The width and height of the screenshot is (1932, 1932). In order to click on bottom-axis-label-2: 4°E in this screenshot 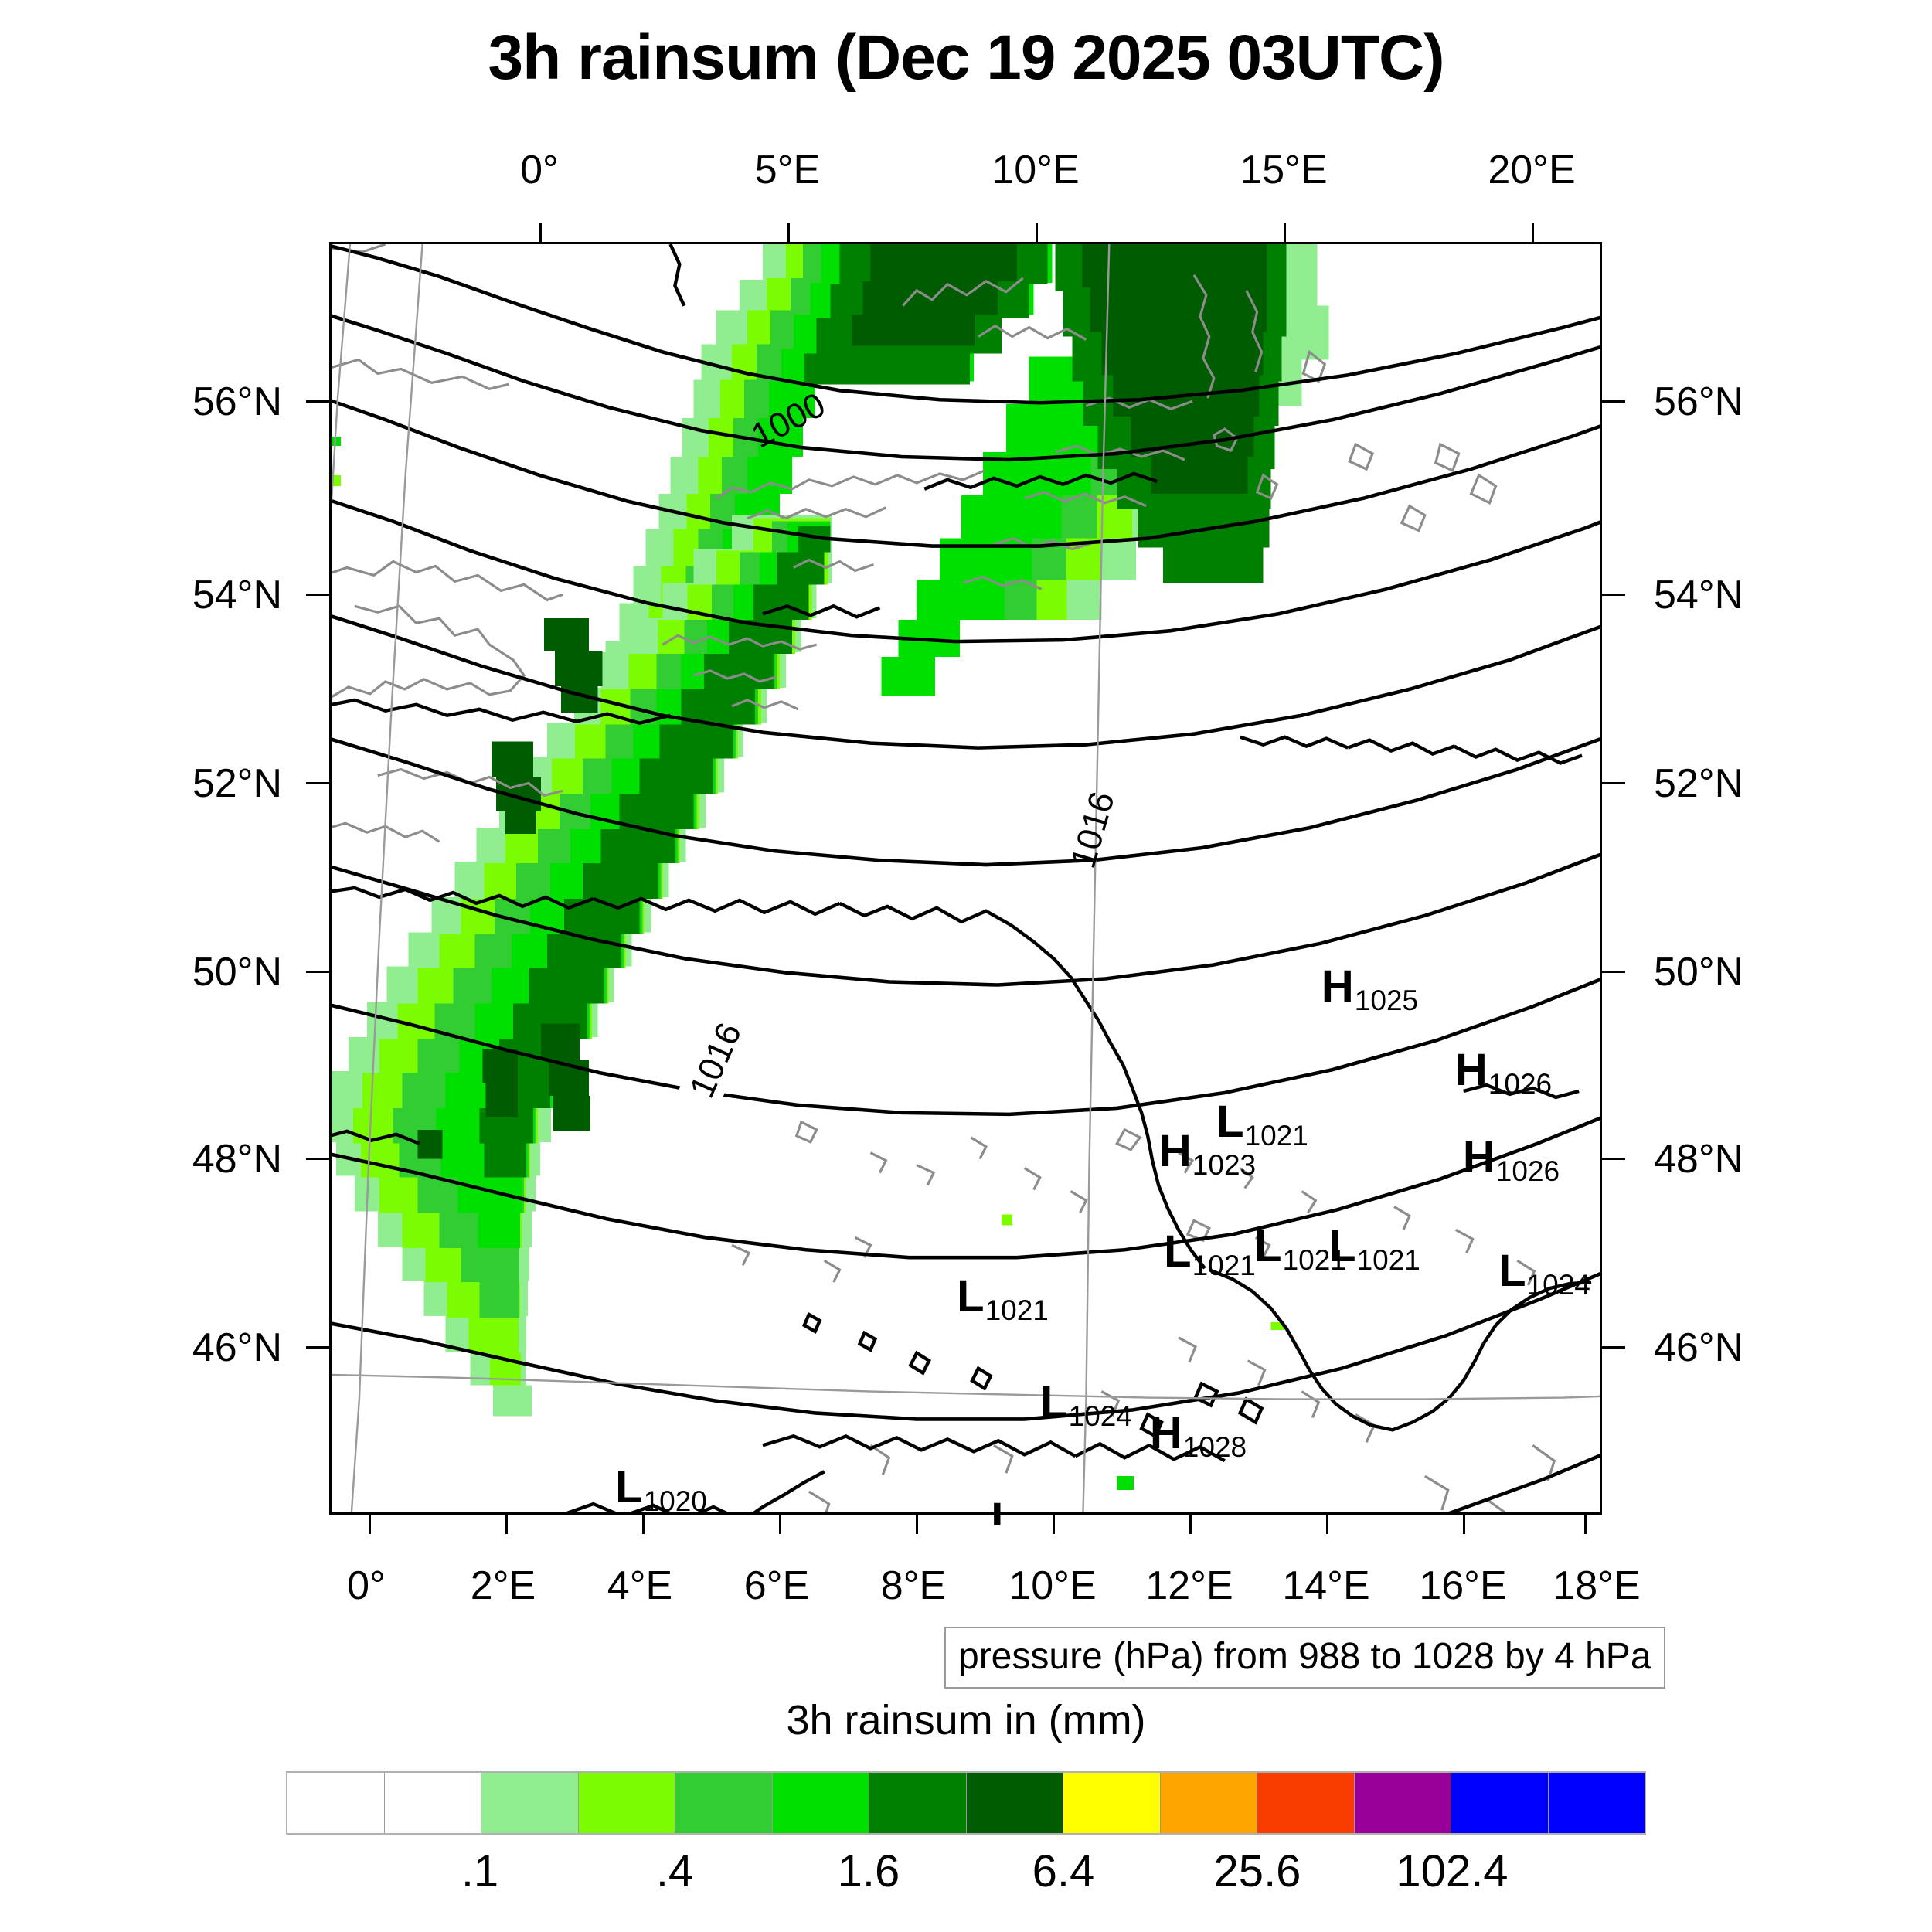, I will do `click(640, 1586)`.